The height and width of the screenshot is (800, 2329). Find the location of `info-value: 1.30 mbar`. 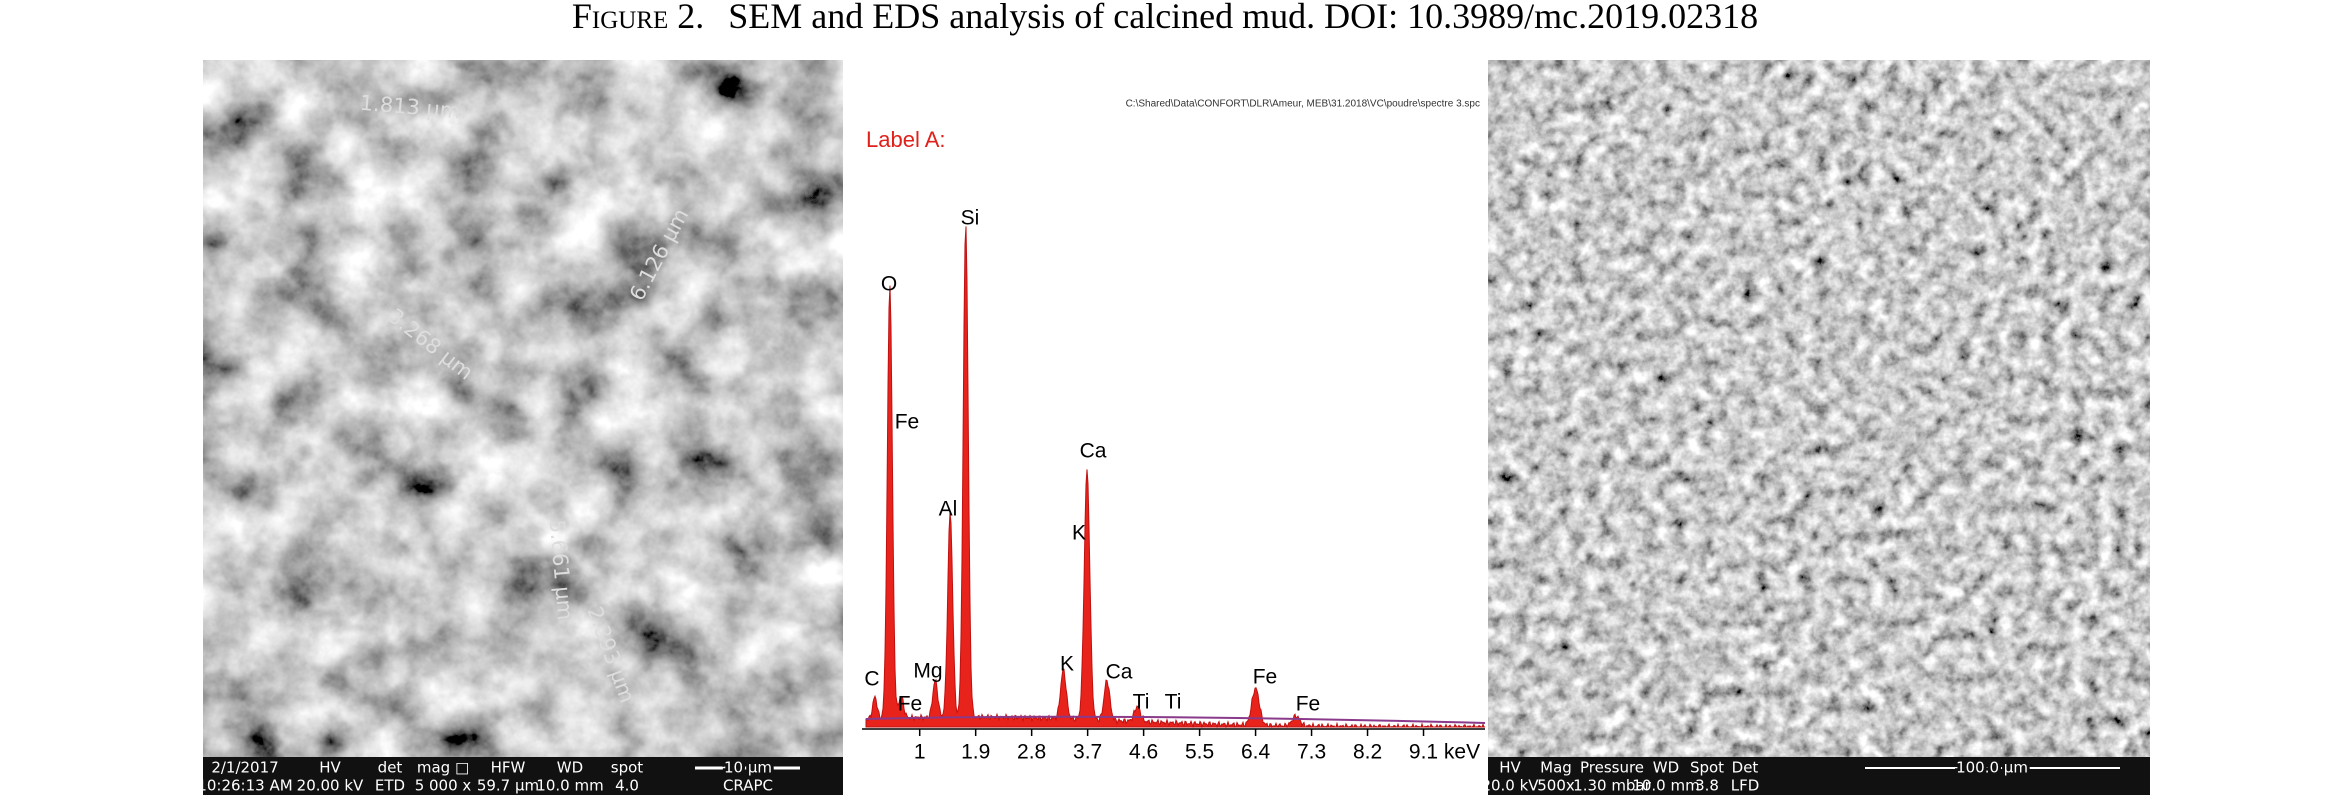

info-value: 1.30 mbar is located at coordinates (1612, 786).